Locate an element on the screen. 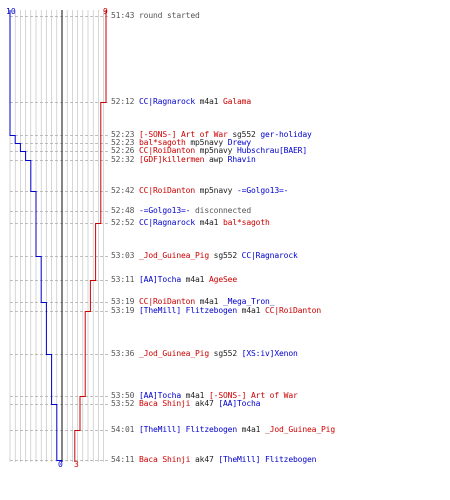 The width and height of the screenshot is (450, 500). event-row: 52:42 CC|RoiDanton mp5navy -=Golgo13=- is located at coordinates (200, 190).